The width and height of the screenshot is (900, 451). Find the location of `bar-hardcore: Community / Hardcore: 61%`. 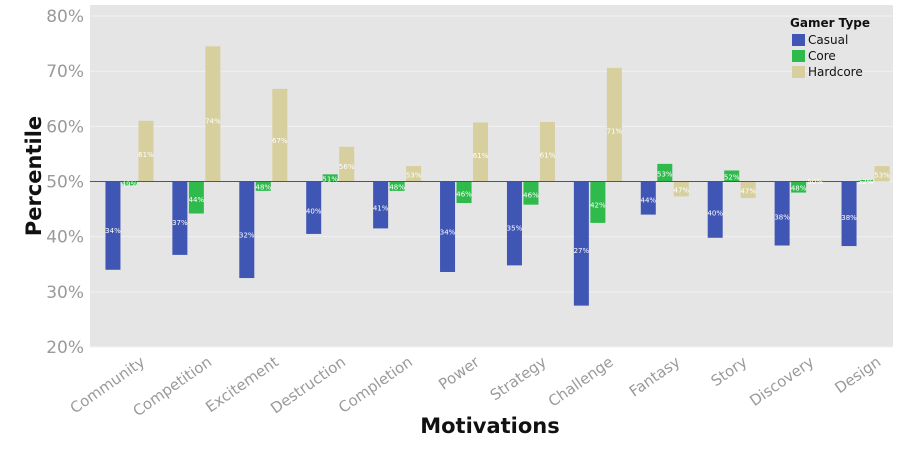

bar-hardcore: Community / Hardcore: 61% is located at coordinates (146, 151).